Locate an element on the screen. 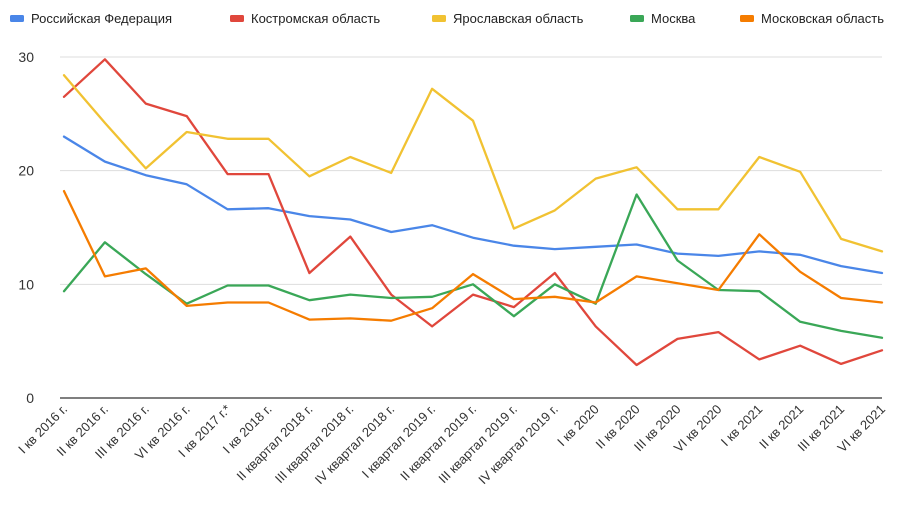  legend-label: Костромская область is located at coordinates (315, 18).